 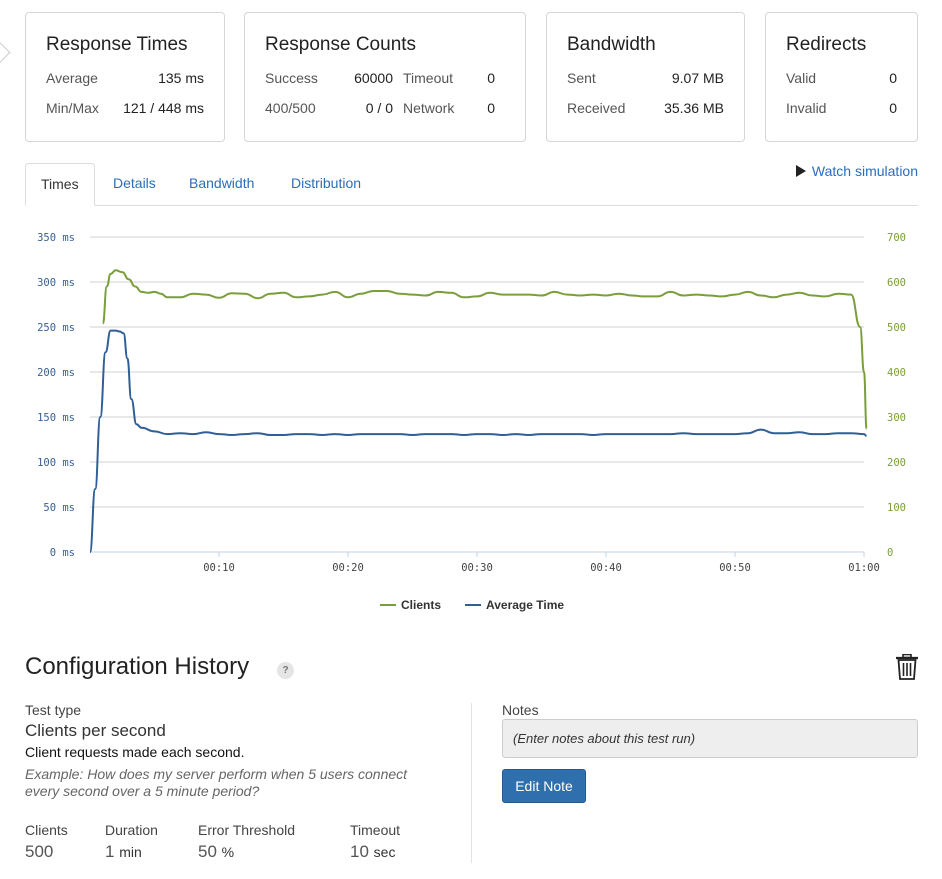 What do you see at coordinates (896, 463) in the screenshot?
I see `right-tick-label: 200` at bounding box center [896, 463].